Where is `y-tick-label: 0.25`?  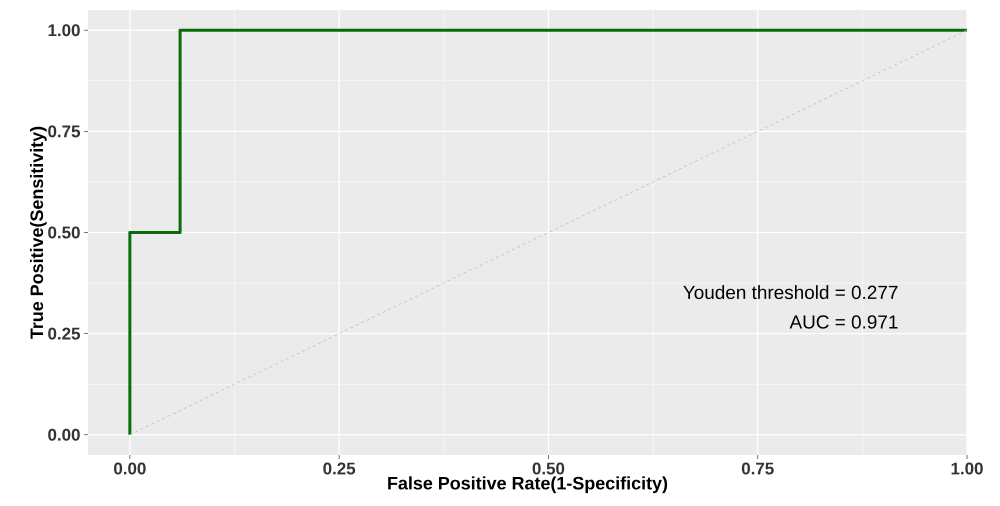 y-tick-label: 0.25 is located at coordinates (64, 334).